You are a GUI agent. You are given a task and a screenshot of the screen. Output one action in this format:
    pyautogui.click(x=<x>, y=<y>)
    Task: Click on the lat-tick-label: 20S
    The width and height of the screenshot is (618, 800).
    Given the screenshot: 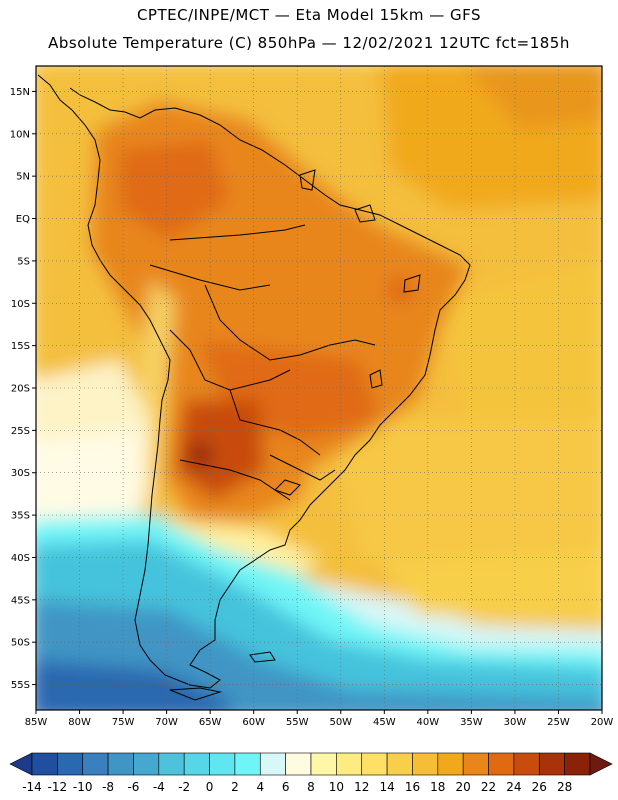 What is the action you would take?
    pyautogui.click(x=20, y=389)
    